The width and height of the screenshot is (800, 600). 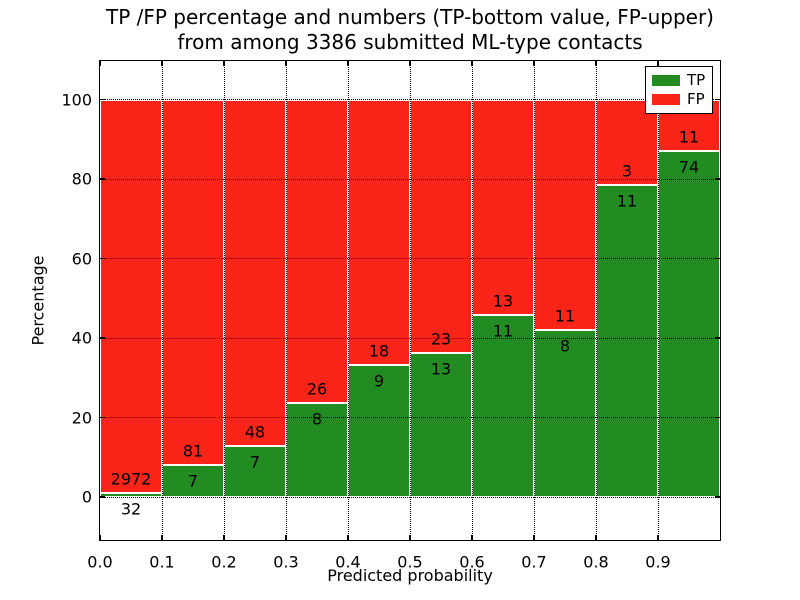 I want to click on y-tick-label: 100, so click(x=76, y=99).